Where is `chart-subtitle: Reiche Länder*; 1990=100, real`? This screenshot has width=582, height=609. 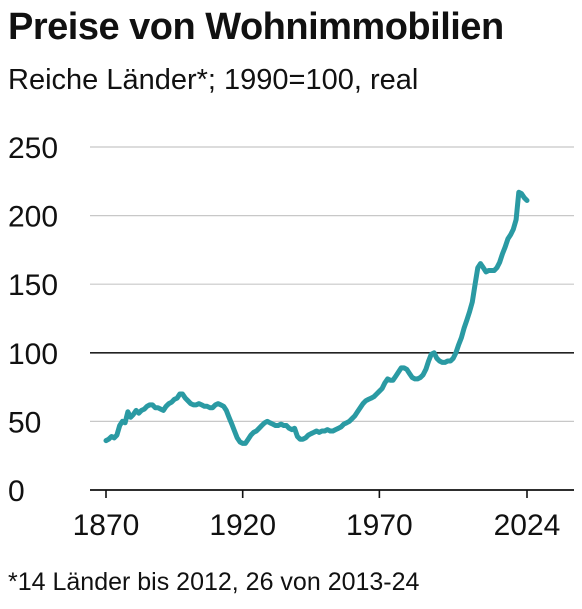
chart-subtitle: Reiche Länder*; 1990=100, real is located at coordinates (213, 80).